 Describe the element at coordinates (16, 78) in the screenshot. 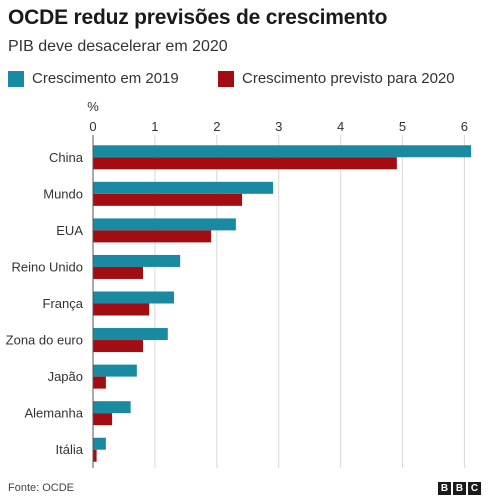

I see `legend-swatch-2019` at that location.